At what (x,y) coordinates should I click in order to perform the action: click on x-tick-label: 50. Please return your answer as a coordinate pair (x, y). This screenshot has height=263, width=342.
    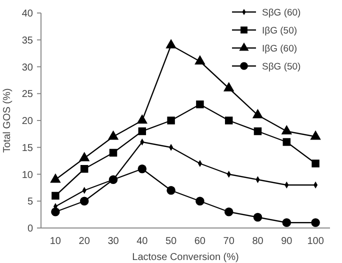
    Looking at the image, I should click on (171, 241).